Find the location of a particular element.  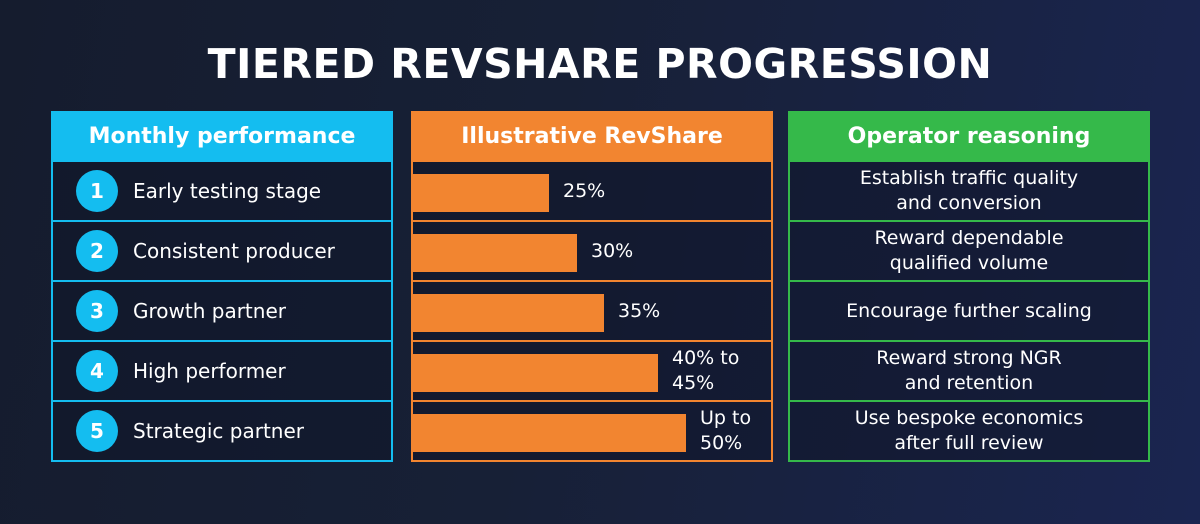

reasoning-text: Reward dependable qualified volume is located at coordinates (969, 250).